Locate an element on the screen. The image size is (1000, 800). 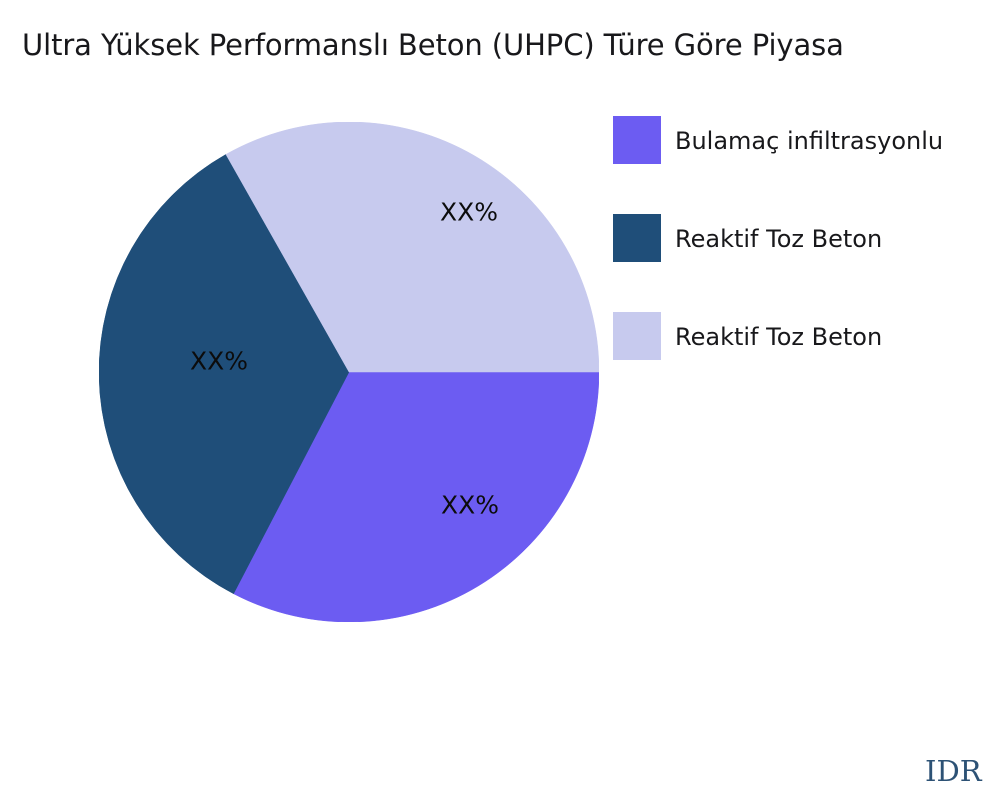
legend-item-2: Reaktif Toz Beton is located at coordinates (806, 239).